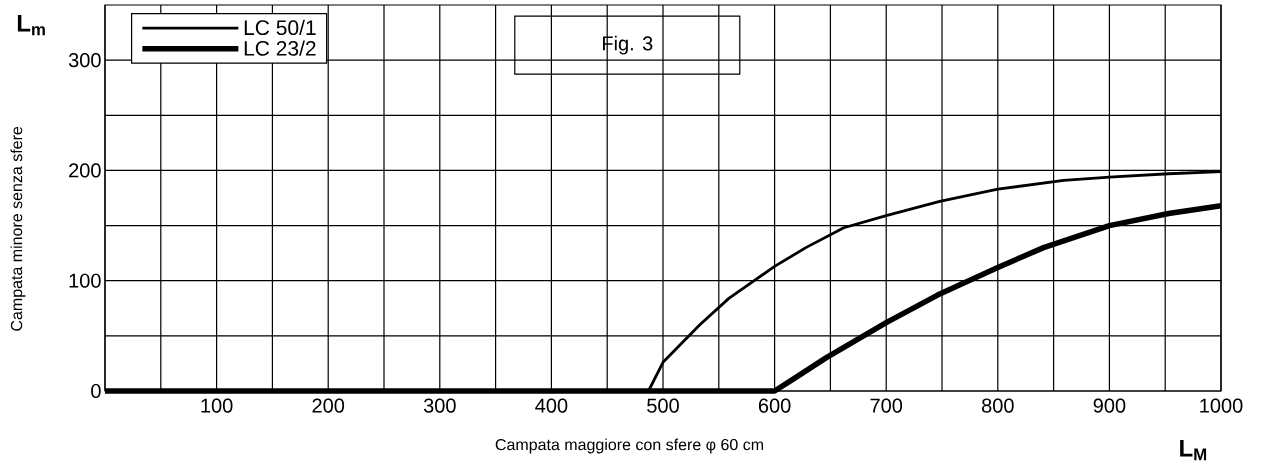 This screenshot has height=470, width=1267. I want to click on x-tick-label: 200, so click(328, 405).